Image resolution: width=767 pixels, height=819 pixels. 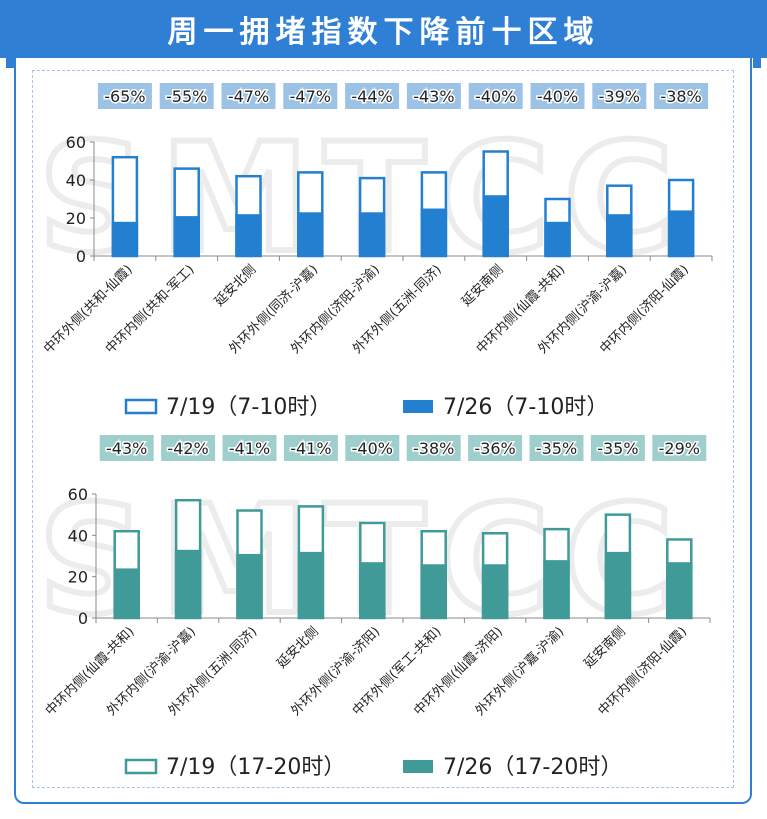 I want to click on change-label: -55%, so click(x=186, y=96).